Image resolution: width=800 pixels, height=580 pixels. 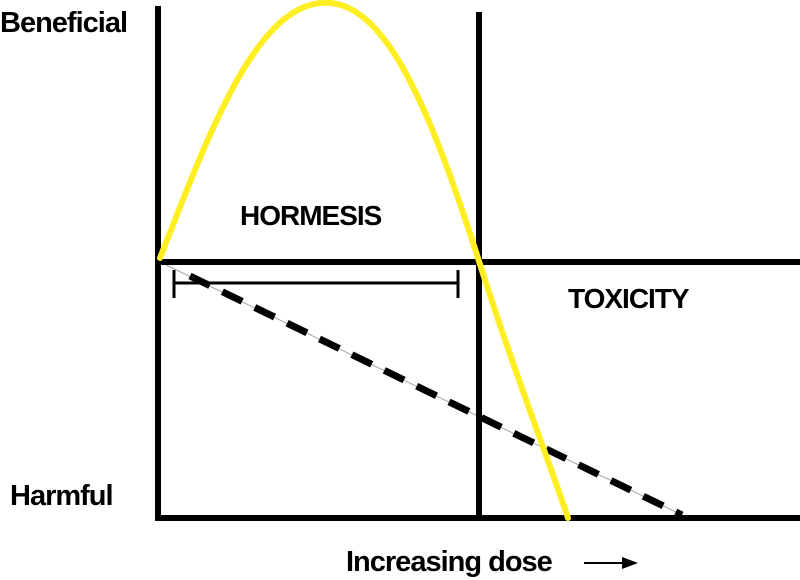 I want to click on y-top-label: Beneficial, so click(x=63, y=23).